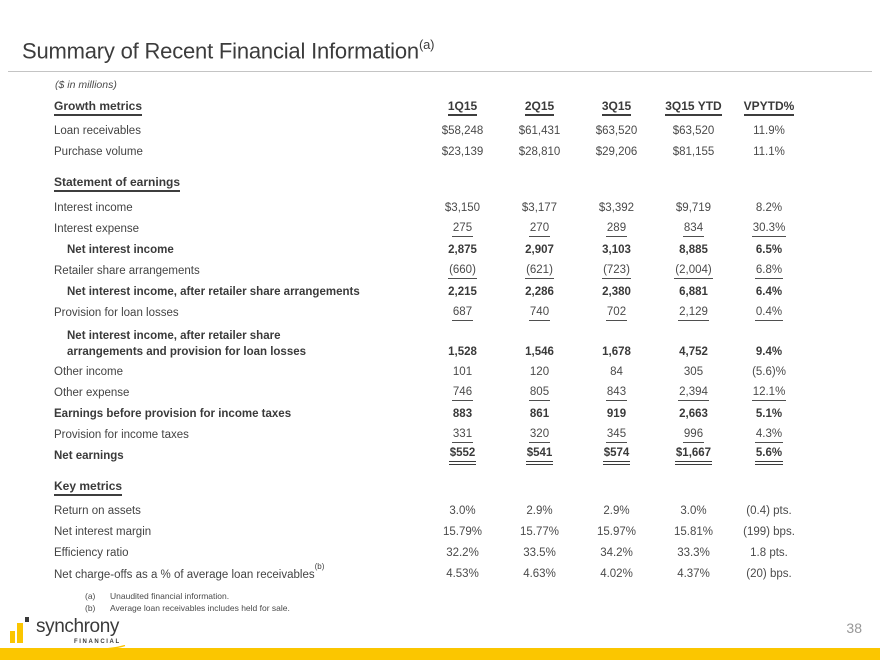 The width and height of the screenshot is (880, 660). Describe the element at coordinates (616, 553) in the screenshot. I see `cell-value: 34.2%` at that location.